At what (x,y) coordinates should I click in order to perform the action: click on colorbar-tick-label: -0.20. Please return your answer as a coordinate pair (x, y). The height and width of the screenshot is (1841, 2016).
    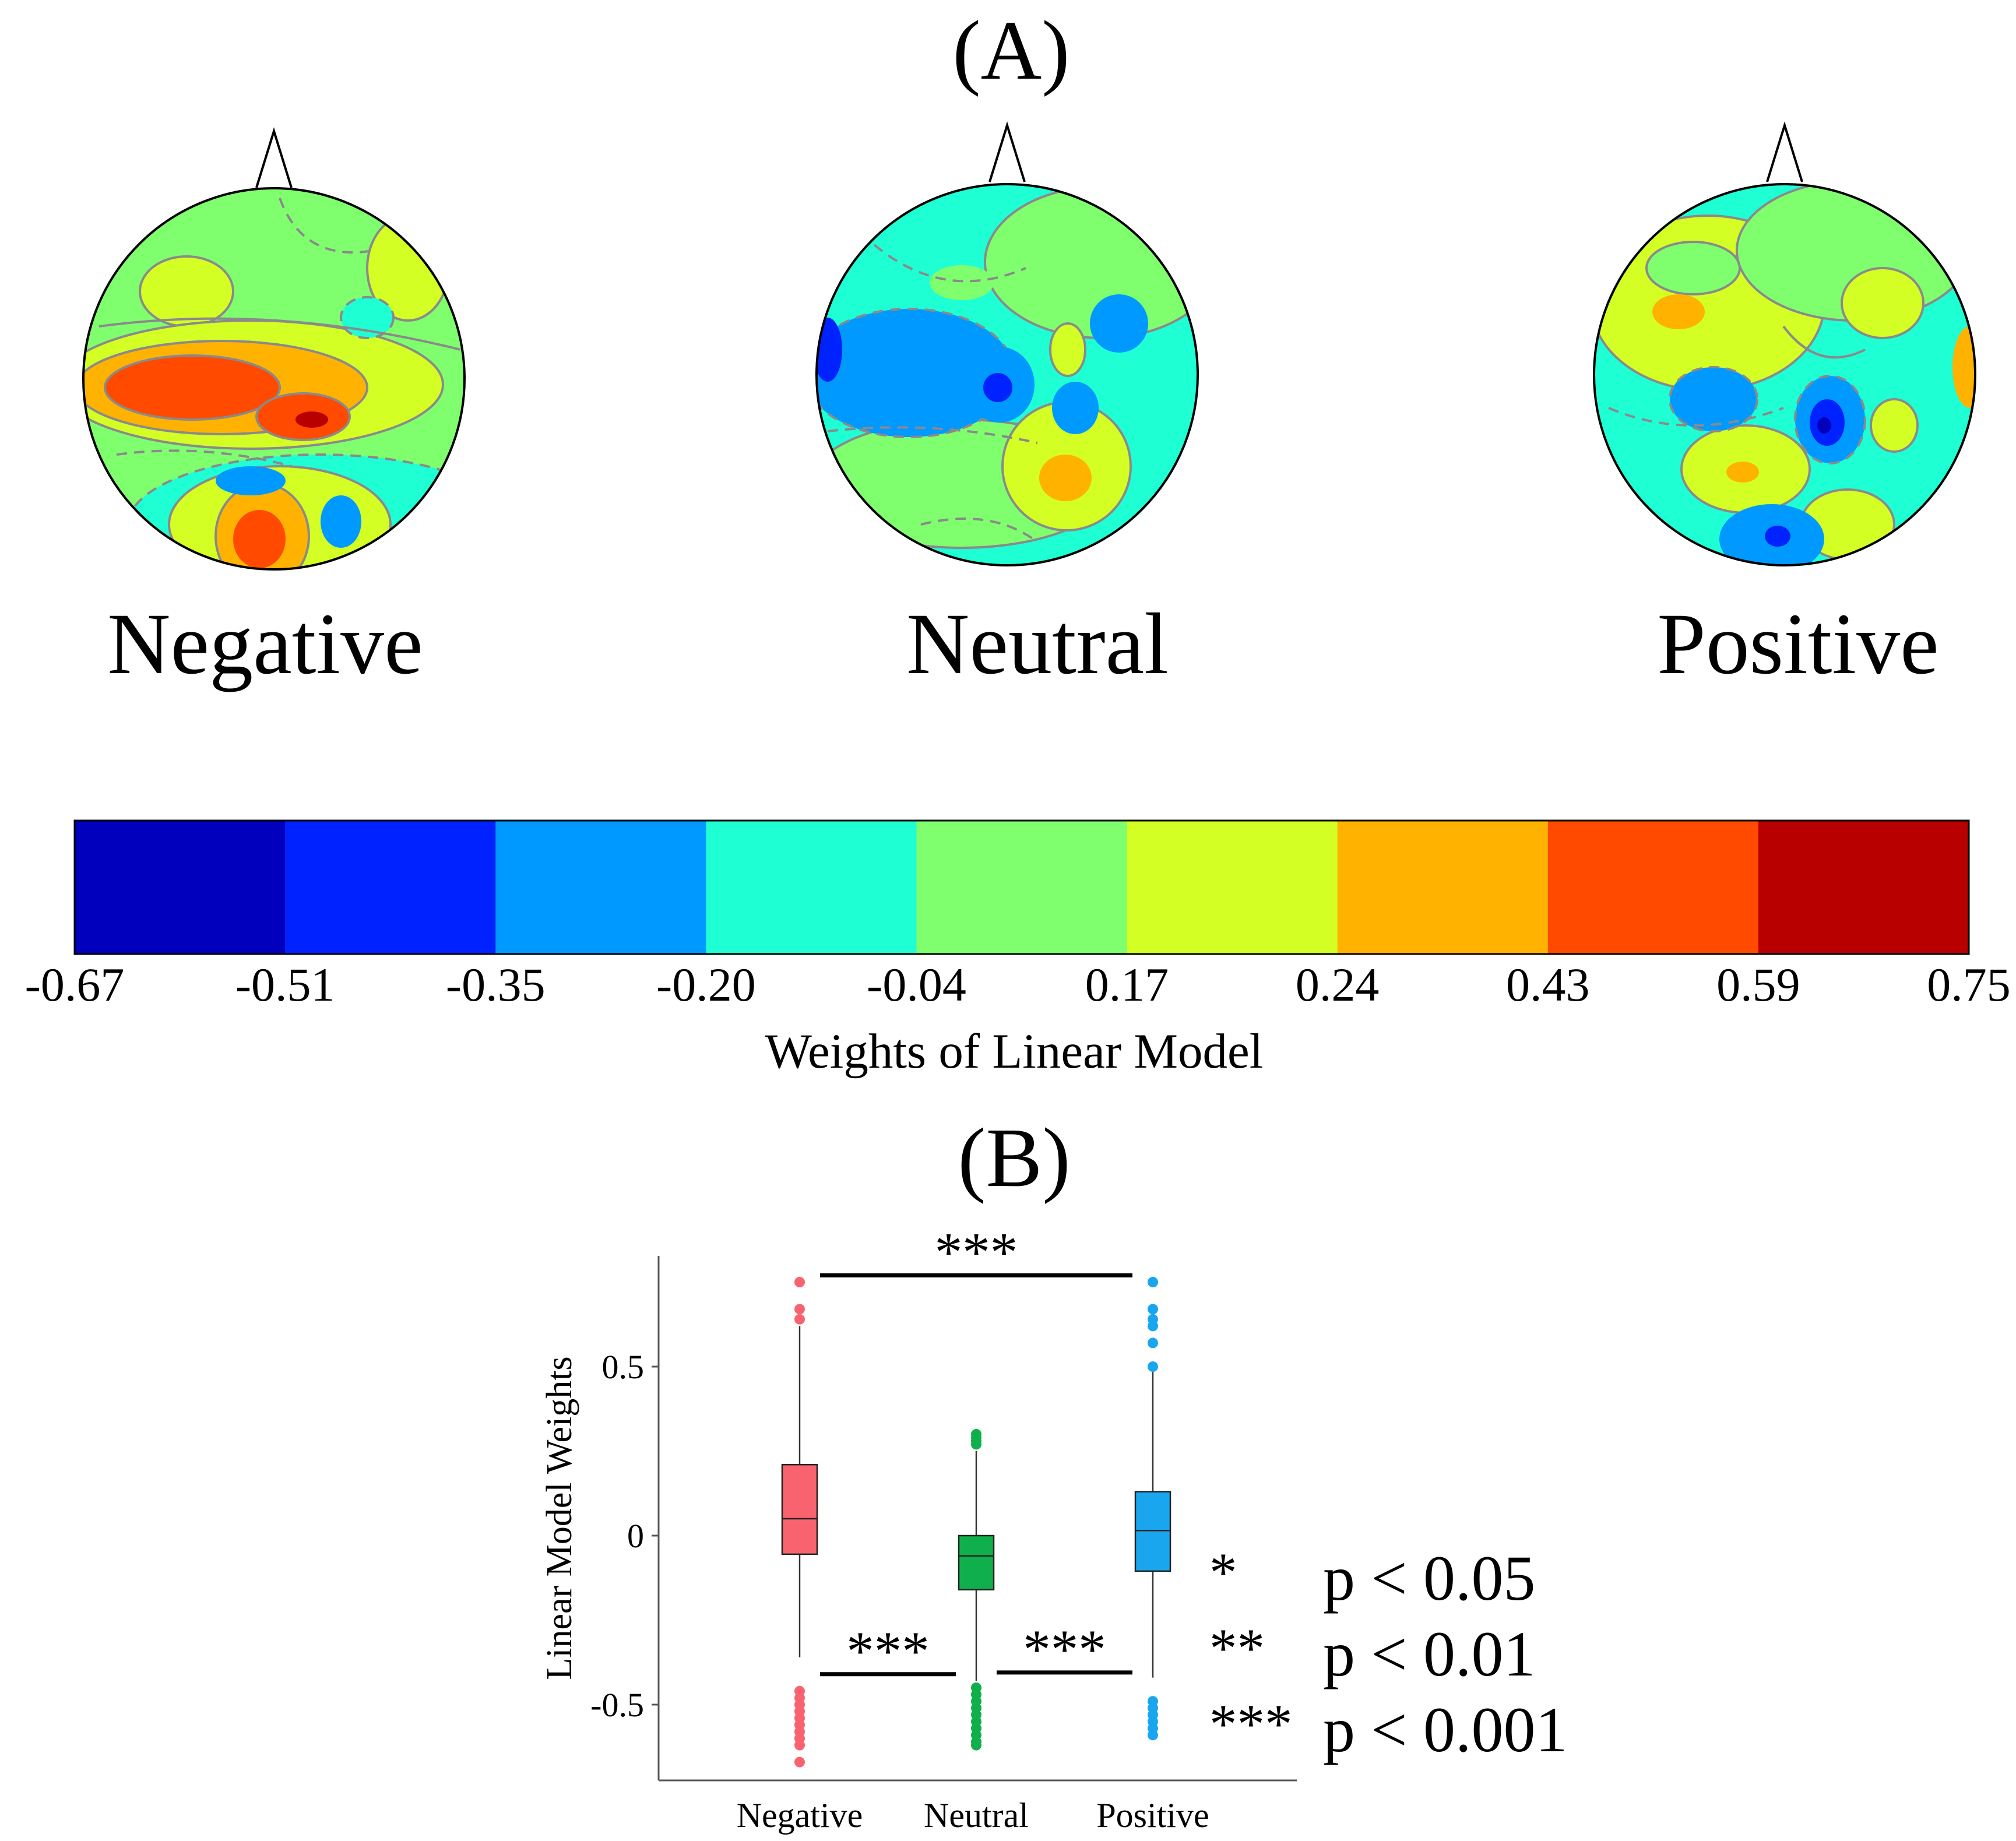
    Looking at the image, I should click on (706, 984).